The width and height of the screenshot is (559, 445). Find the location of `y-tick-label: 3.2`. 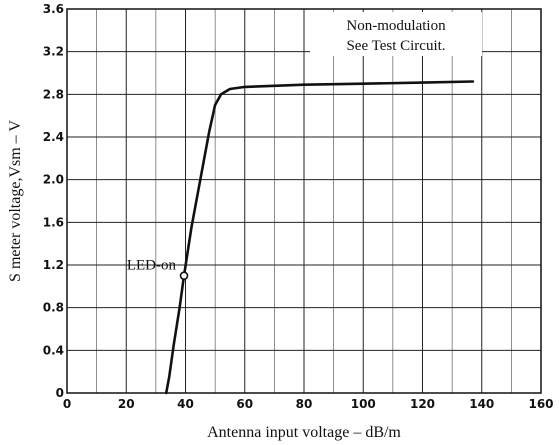

y-tick-label: 3.2 is located at coordinates (53, 52).